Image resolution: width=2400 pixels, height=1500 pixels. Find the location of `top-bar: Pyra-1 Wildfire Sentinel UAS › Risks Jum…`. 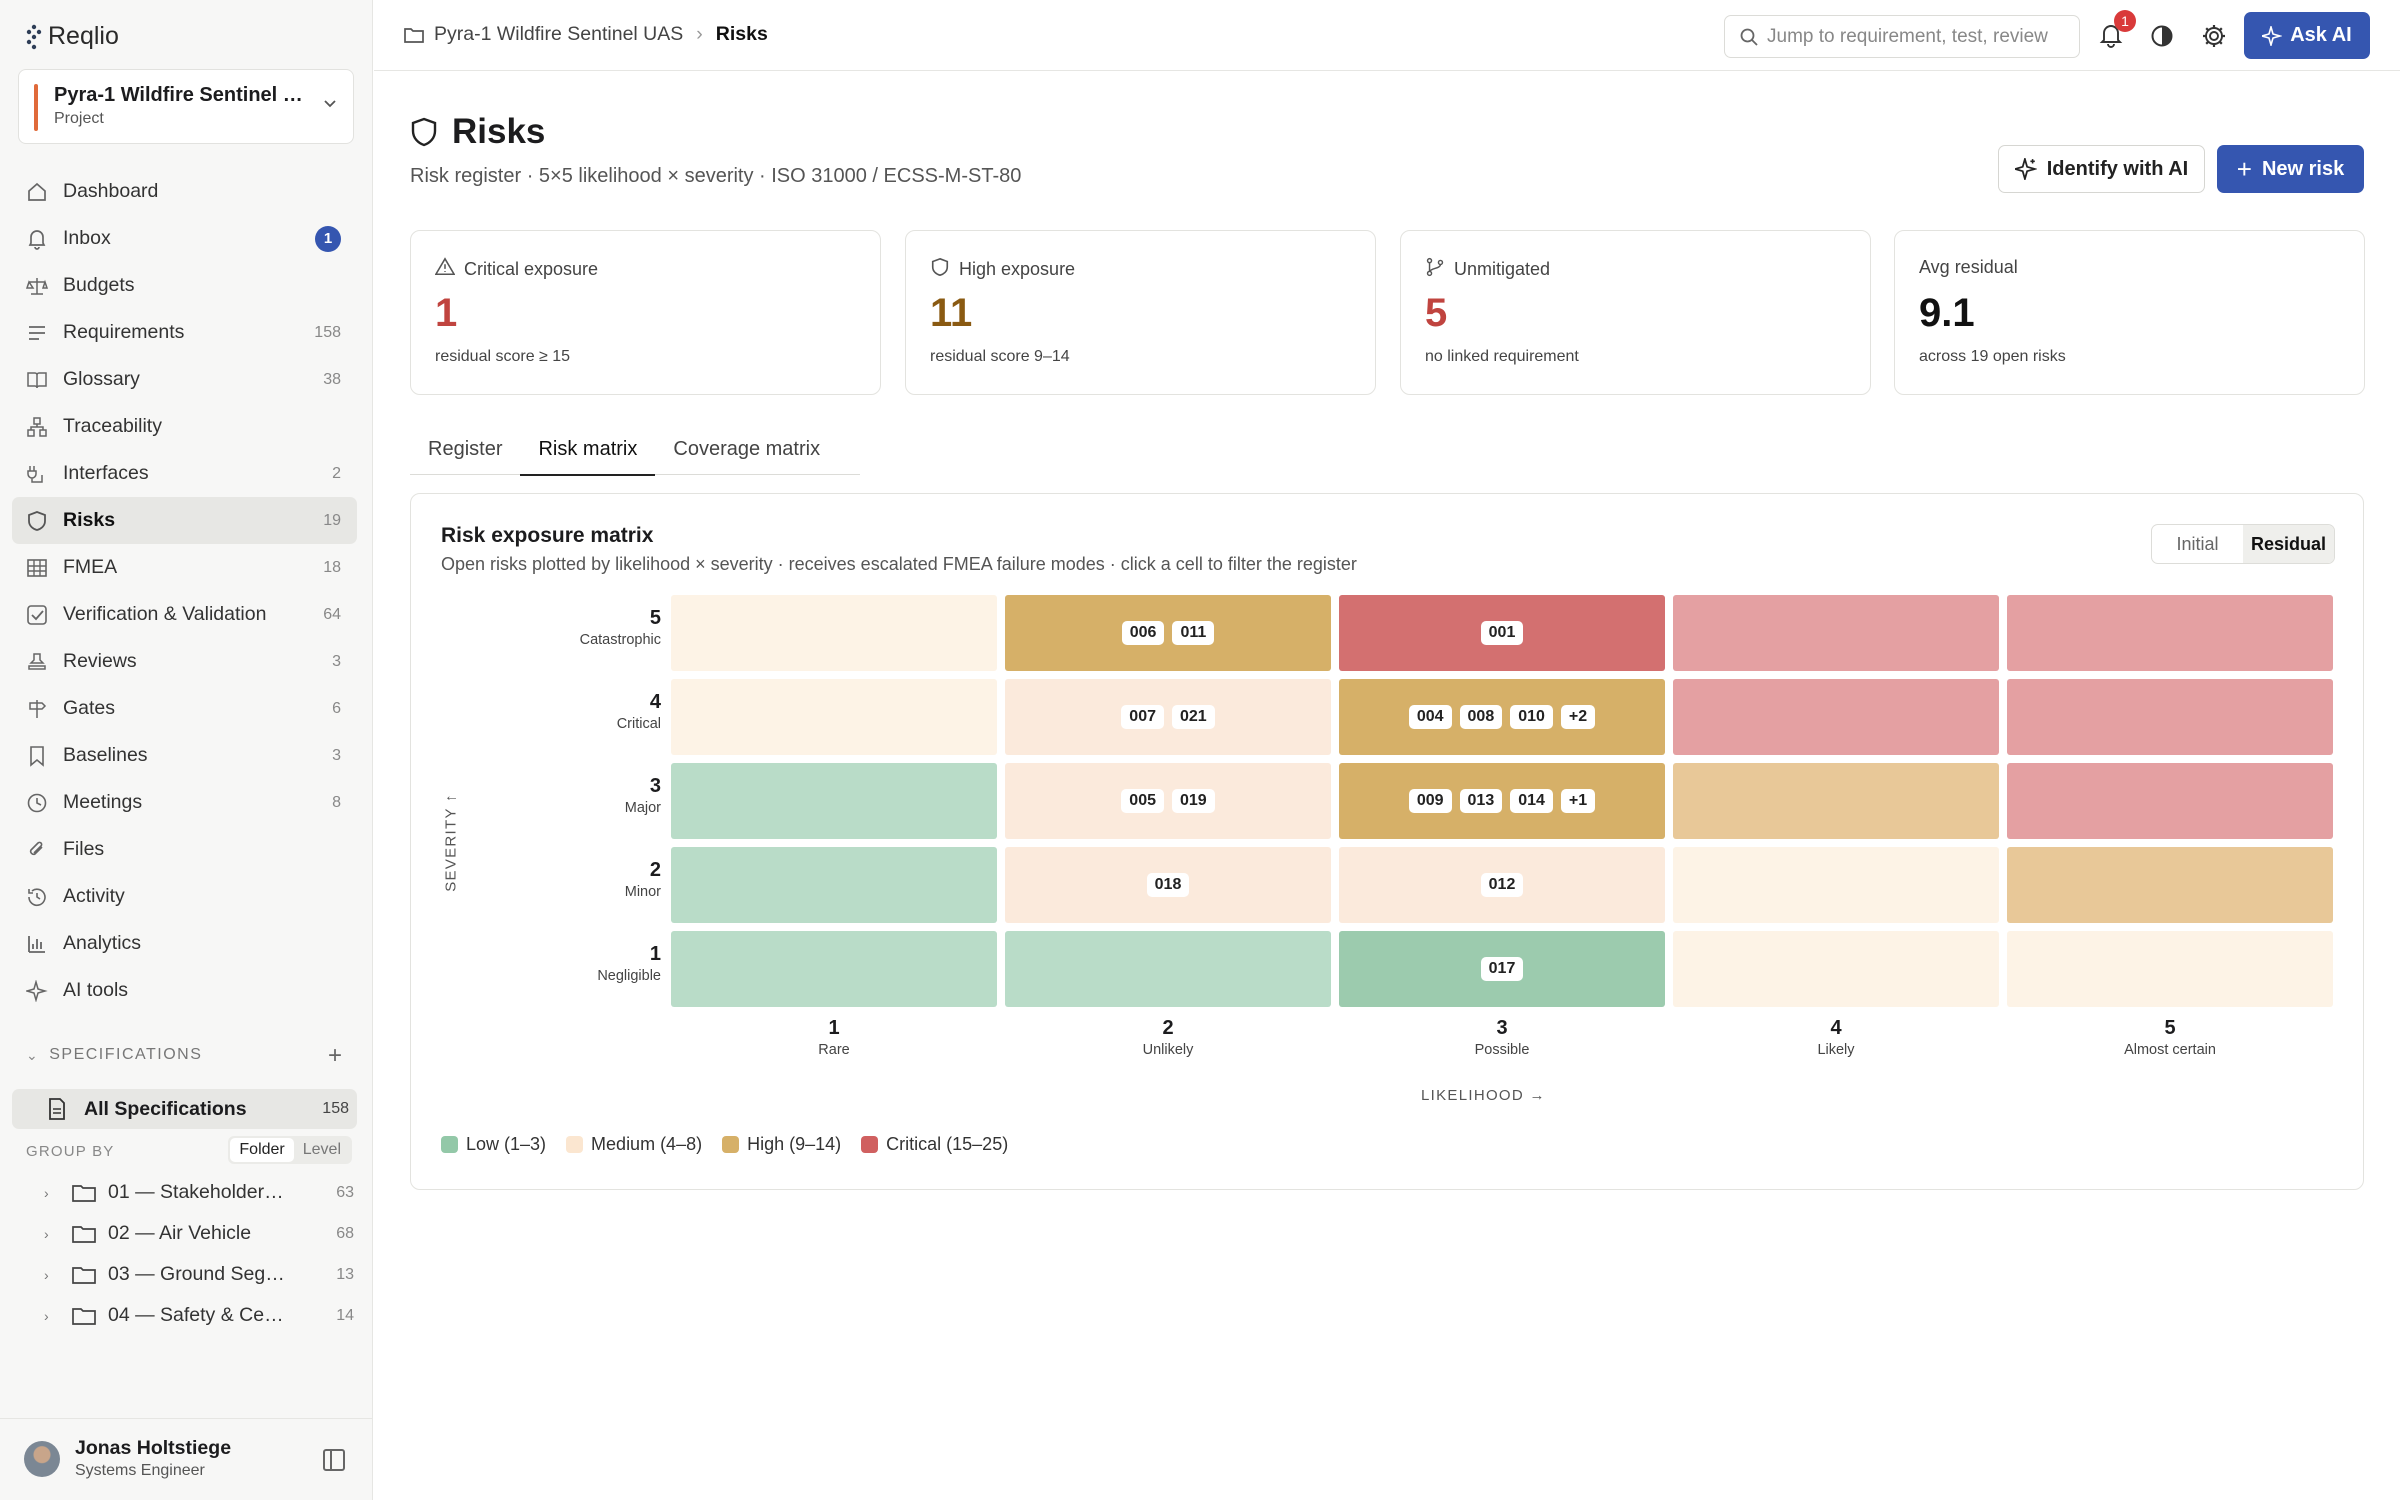

top-bar: Pyra-1 Wildfire Sentinel UAS › Risks Jum… is located at coordinates (1387, 35).